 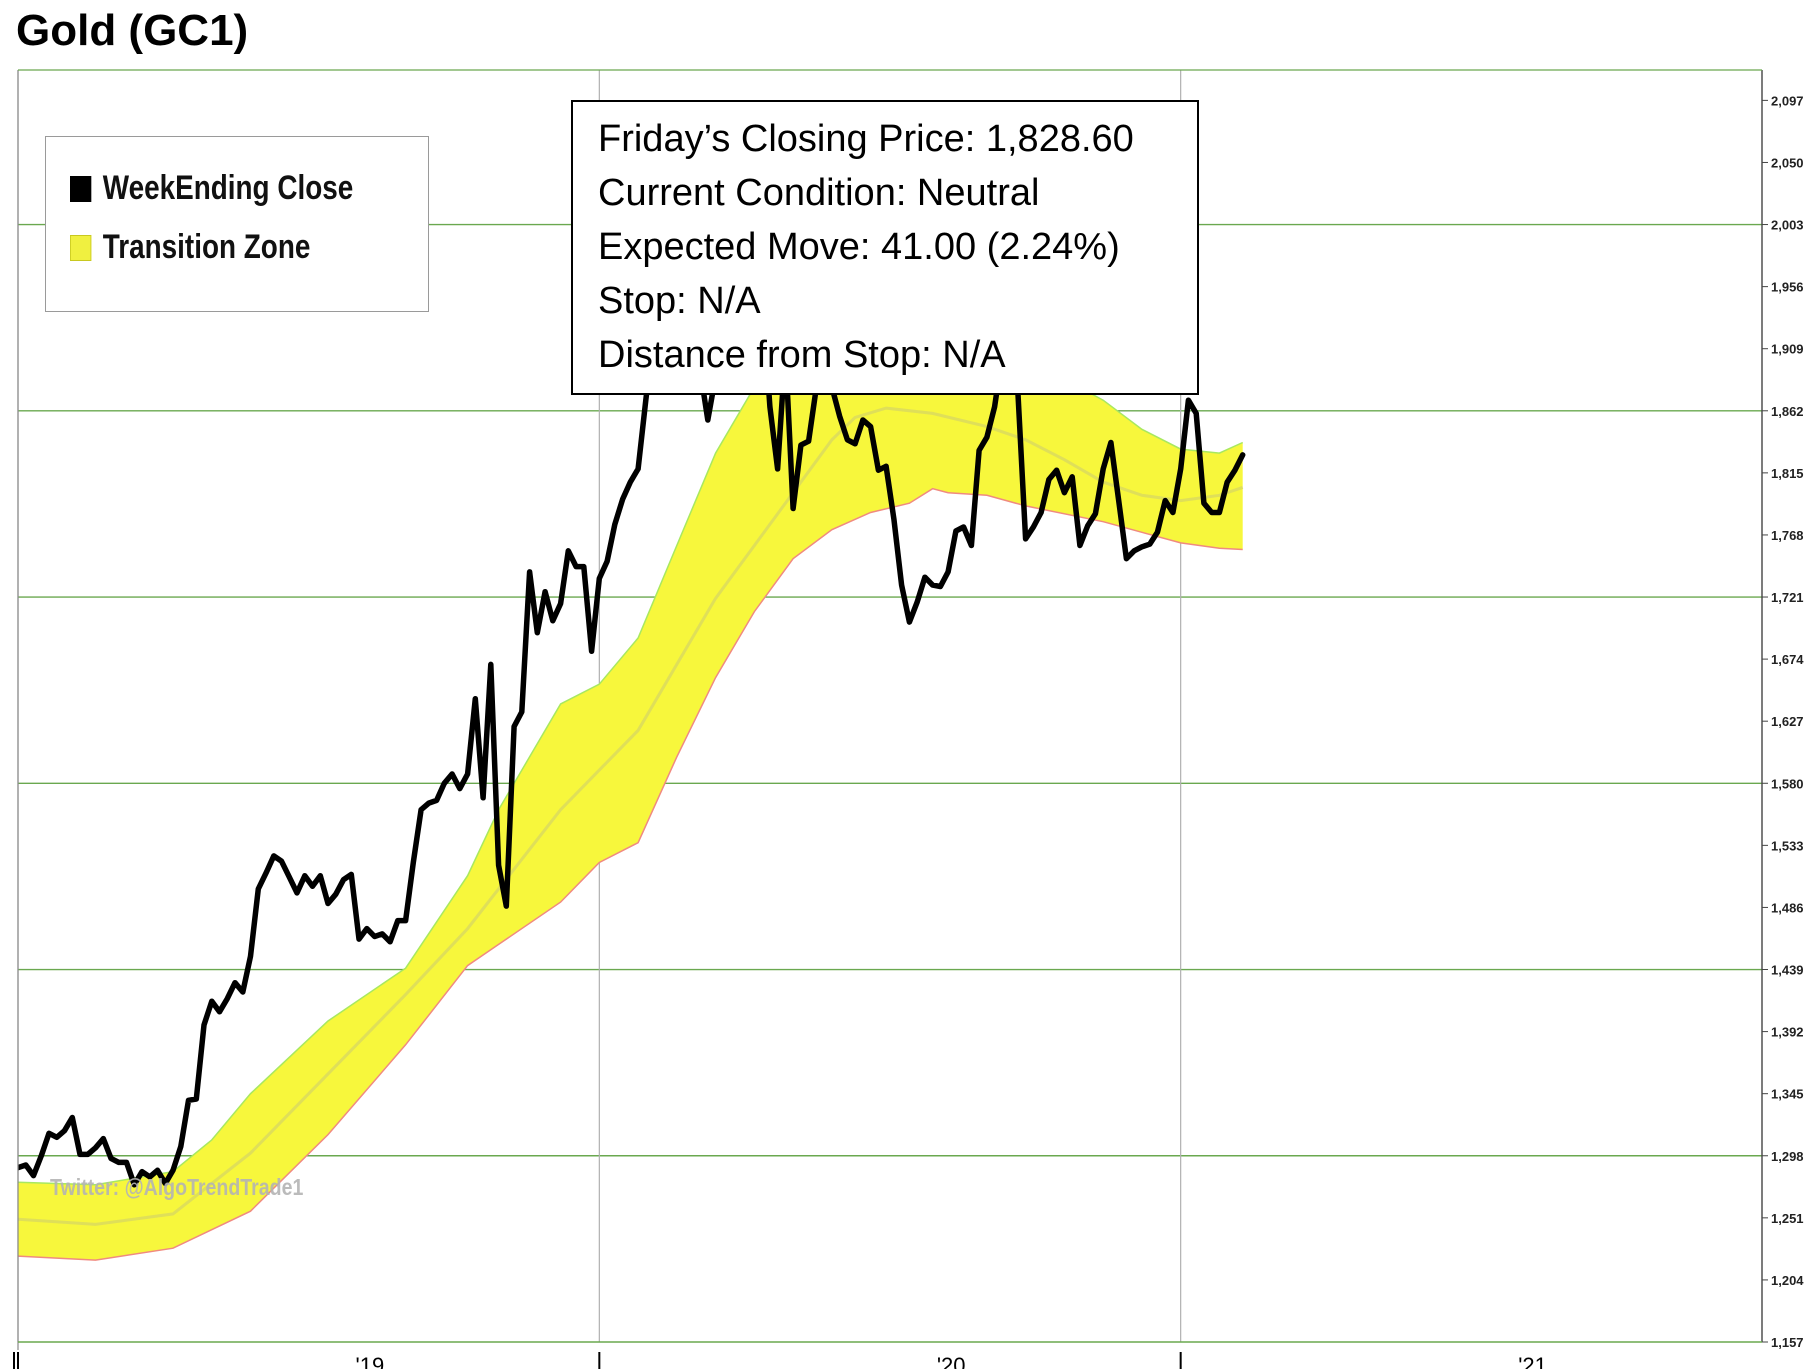 I want to click on y-tick-label: 1,439, so click(x=1787, y=970).